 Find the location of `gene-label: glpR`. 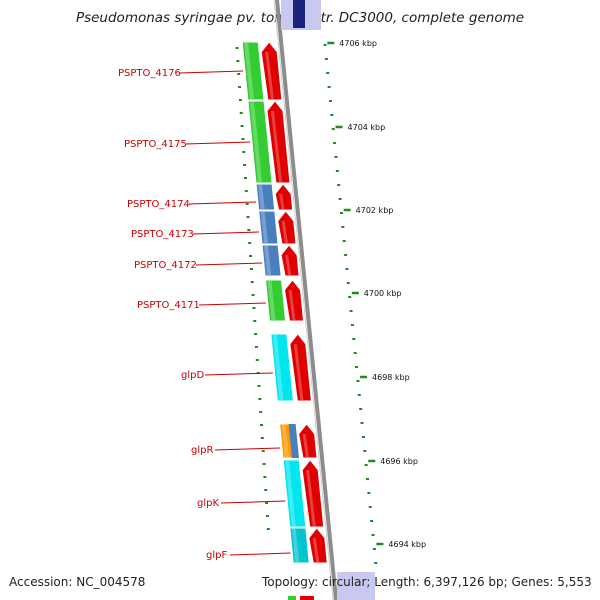

gene-label: glpR is located at coordinates (202, 450).